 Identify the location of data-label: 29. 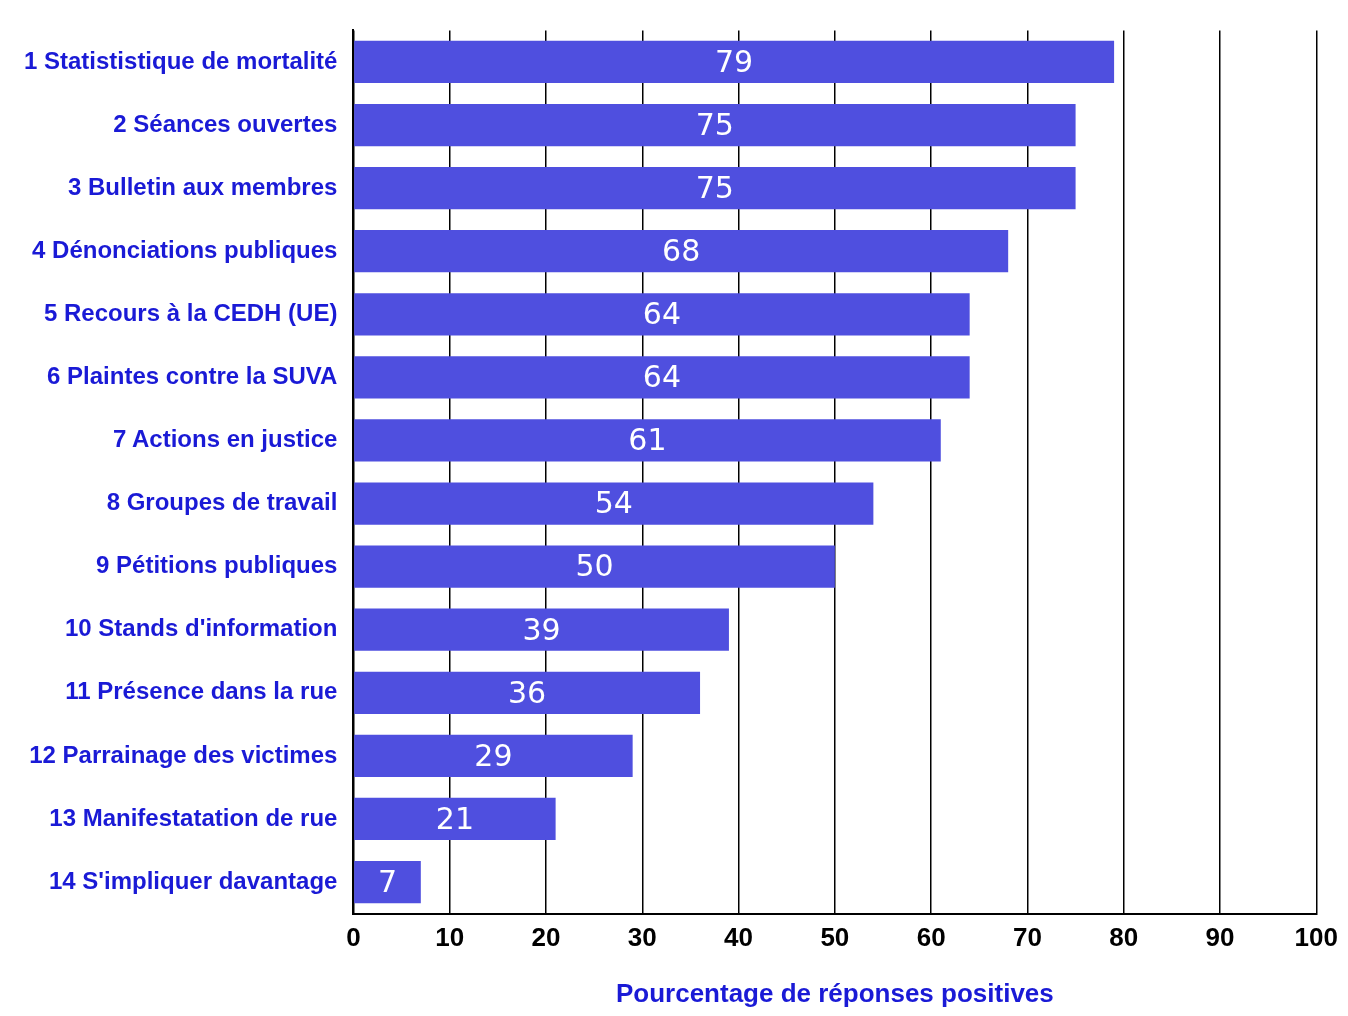
(493, 755).